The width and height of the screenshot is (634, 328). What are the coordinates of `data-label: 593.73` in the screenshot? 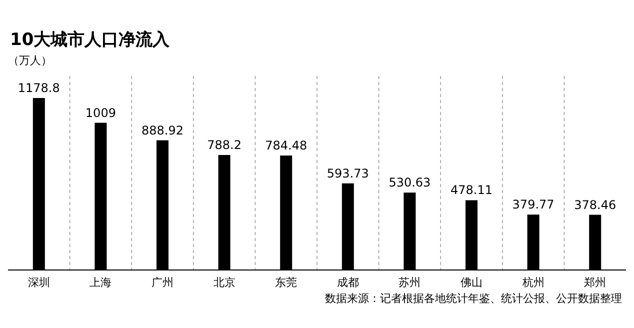 It's located at (347, 173).